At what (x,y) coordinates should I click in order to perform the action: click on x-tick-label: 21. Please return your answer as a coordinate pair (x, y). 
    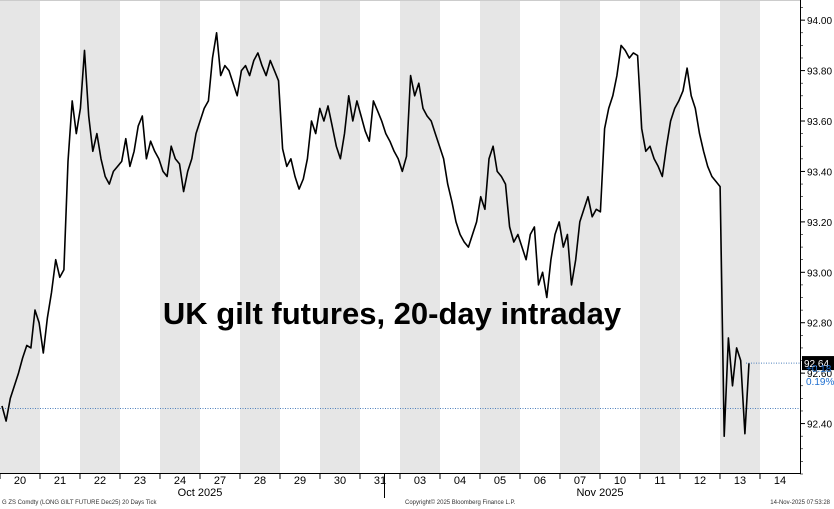
    Looking at the image, I should click on (60, 481).